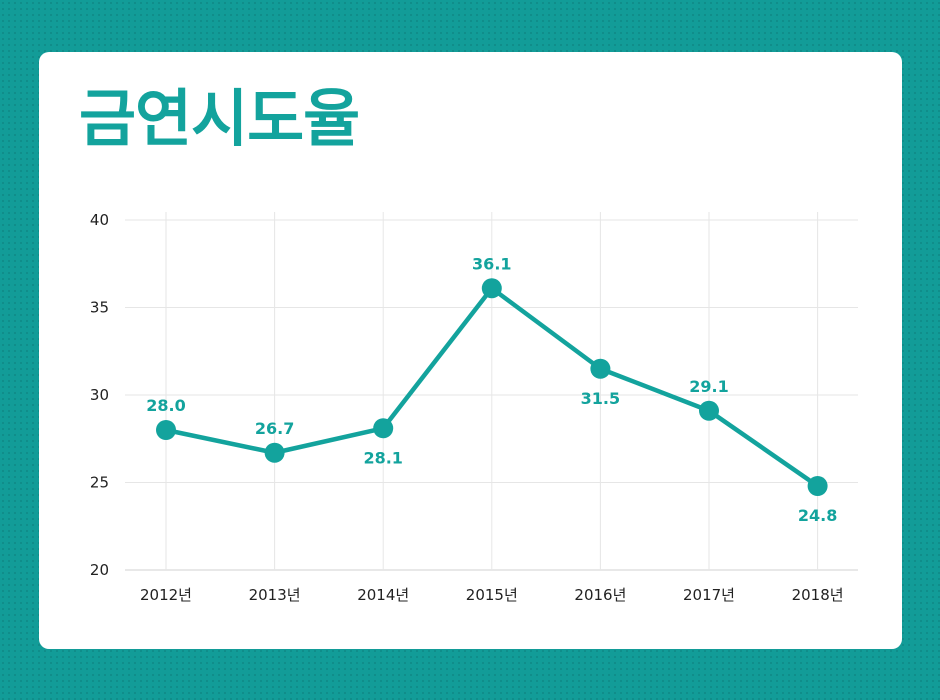 The height and width of the screenshot is (700, 940). What do you see at coordinates (383, 595) in the screenshot?
I see `x-tick-label: 2014년` at bounding box center [383, 595].